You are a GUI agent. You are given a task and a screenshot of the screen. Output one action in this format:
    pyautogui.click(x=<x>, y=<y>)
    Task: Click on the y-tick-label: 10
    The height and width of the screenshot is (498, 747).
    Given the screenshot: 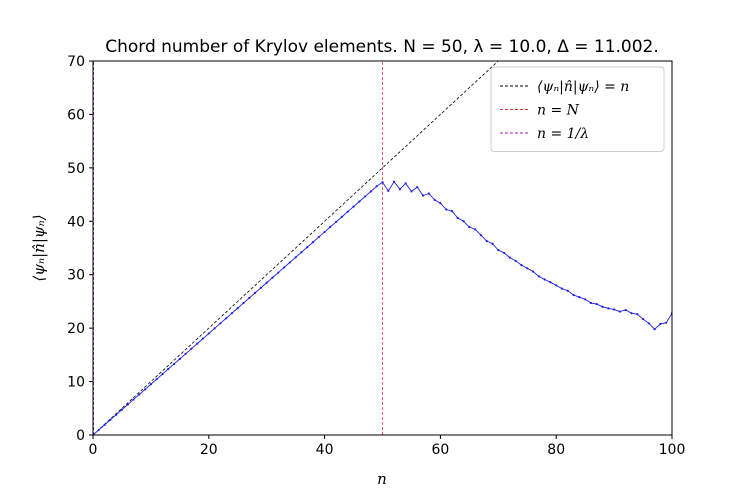 What is the action you would take?
    pyautogui.click(x=76, y=383)
    